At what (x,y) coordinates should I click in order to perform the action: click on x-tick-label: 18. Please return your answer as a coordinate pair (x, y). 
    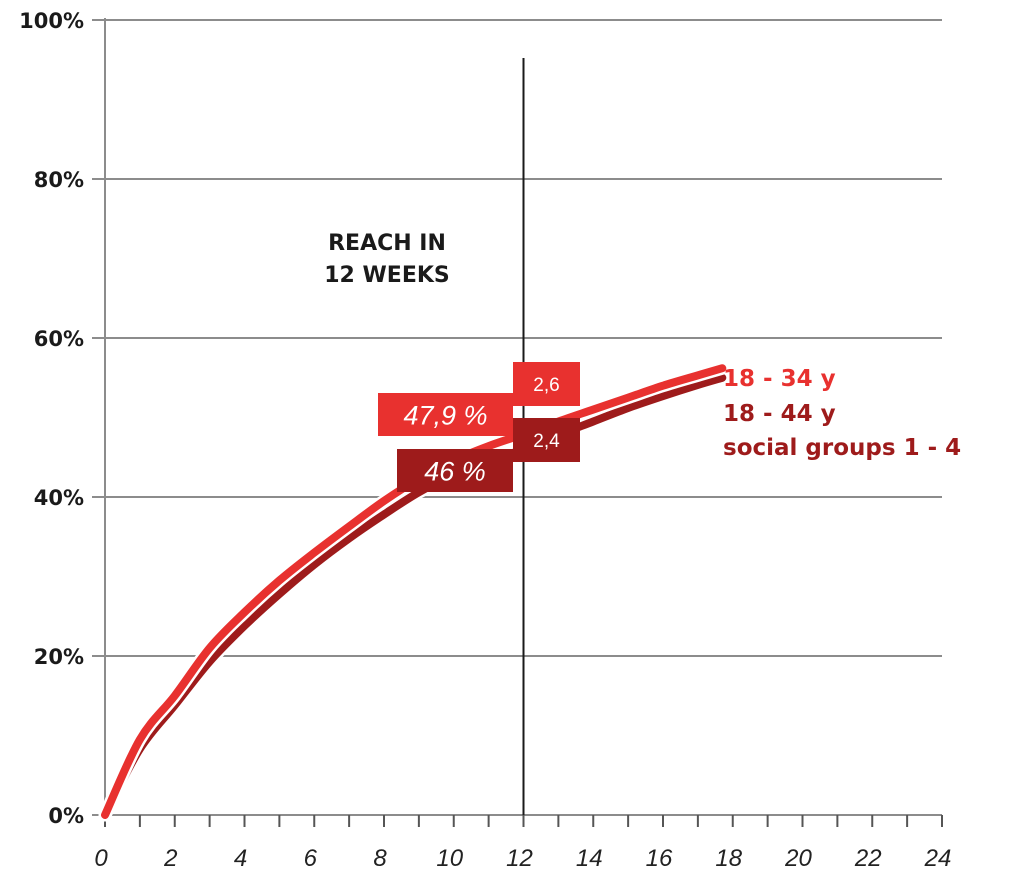
    Looking at the image, I should click on (728, 858).